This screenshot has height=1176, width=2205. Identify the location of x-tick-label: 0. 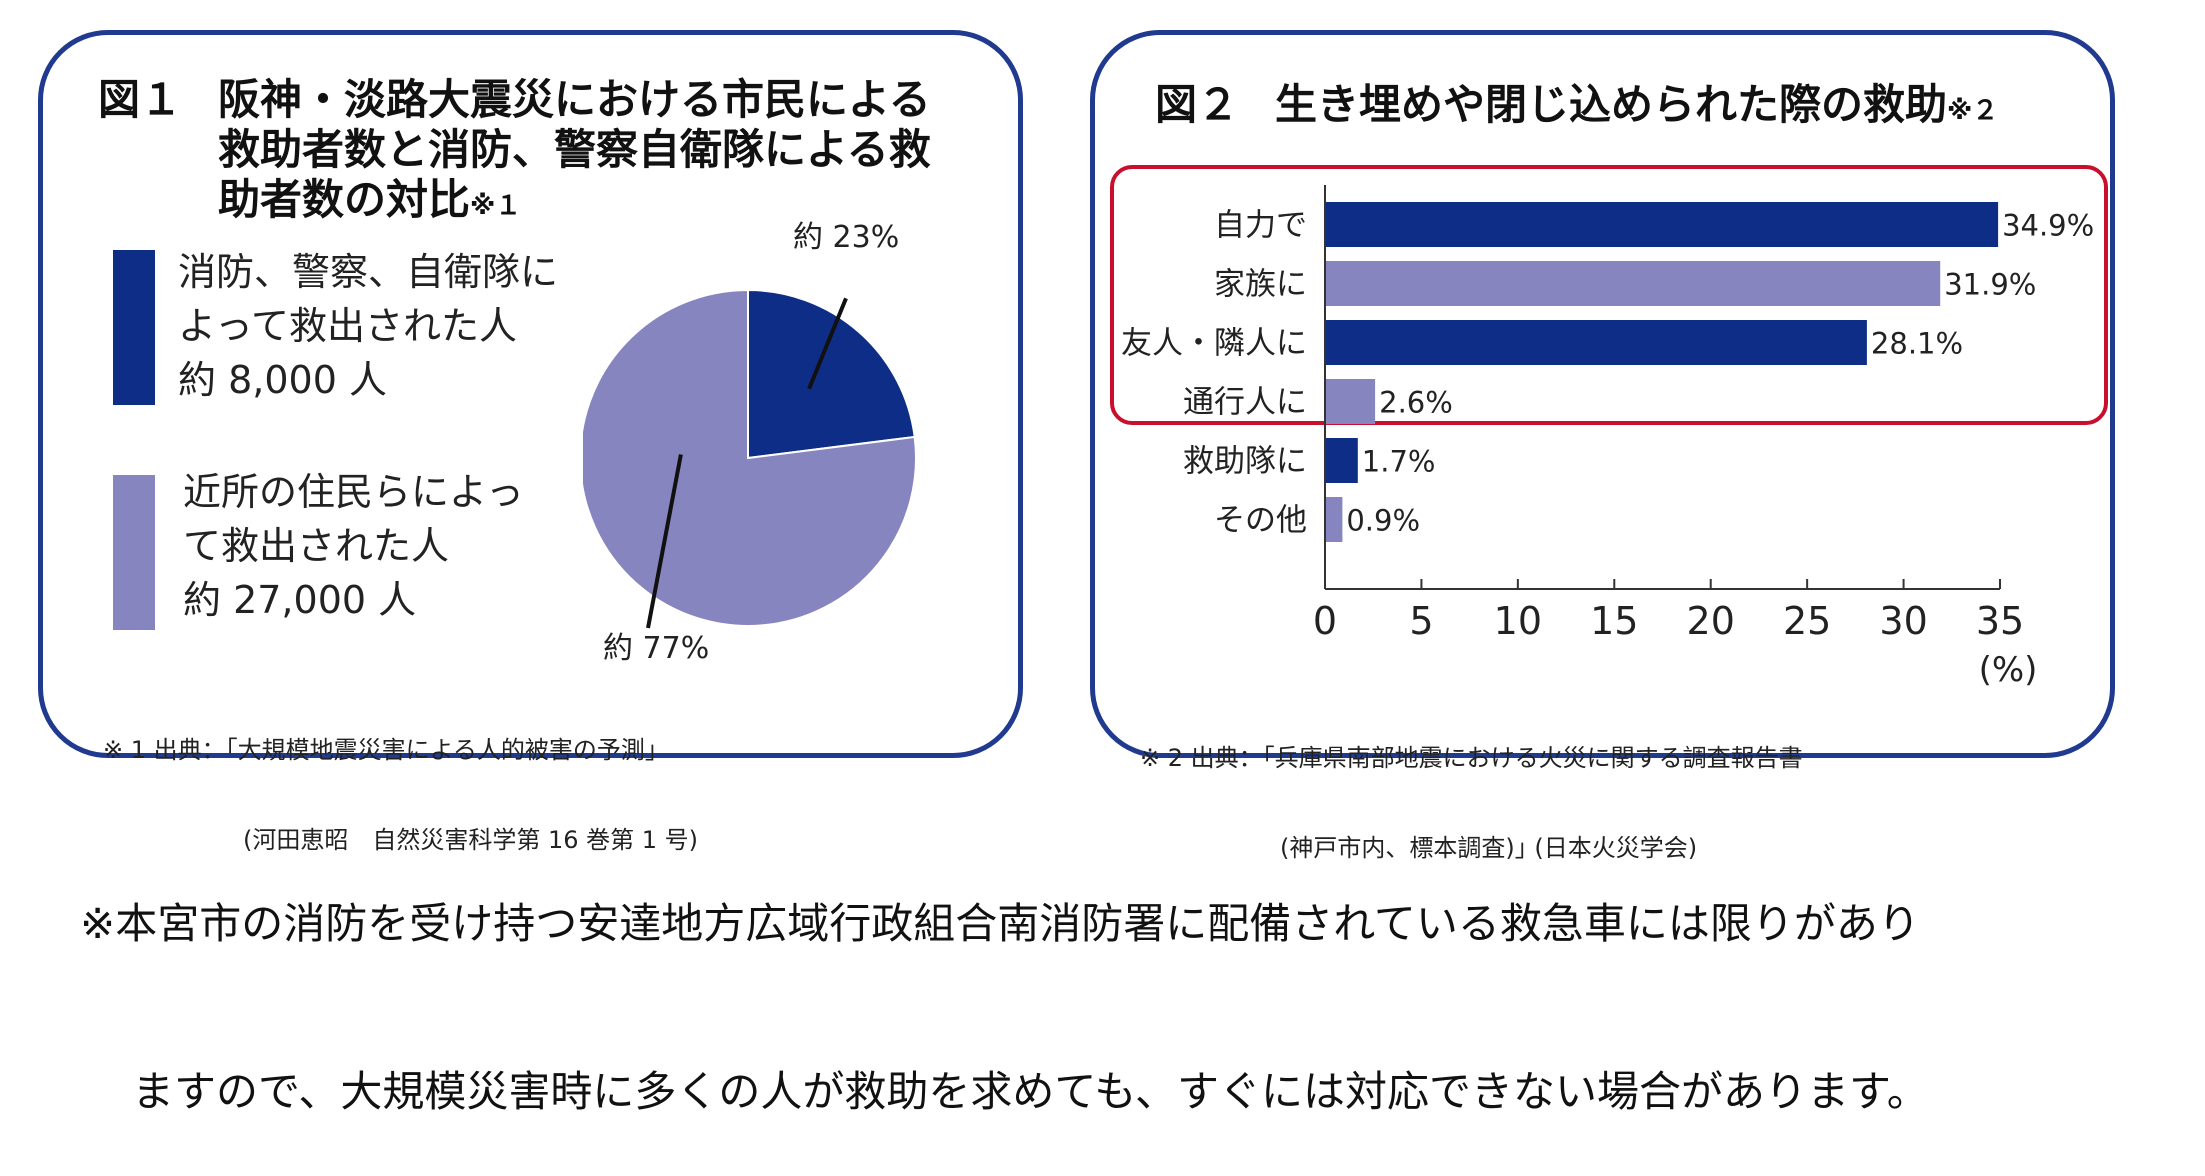
(1325, 621).